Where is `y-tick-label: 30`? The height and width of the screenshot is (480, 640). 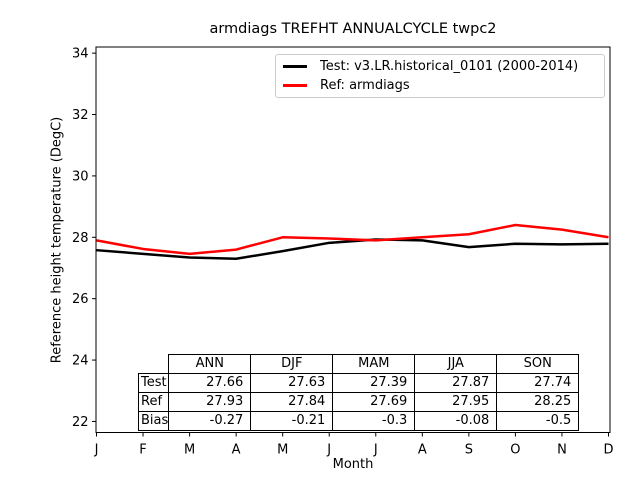 y-tick-label: 30 is located at coordinates (80, 176).